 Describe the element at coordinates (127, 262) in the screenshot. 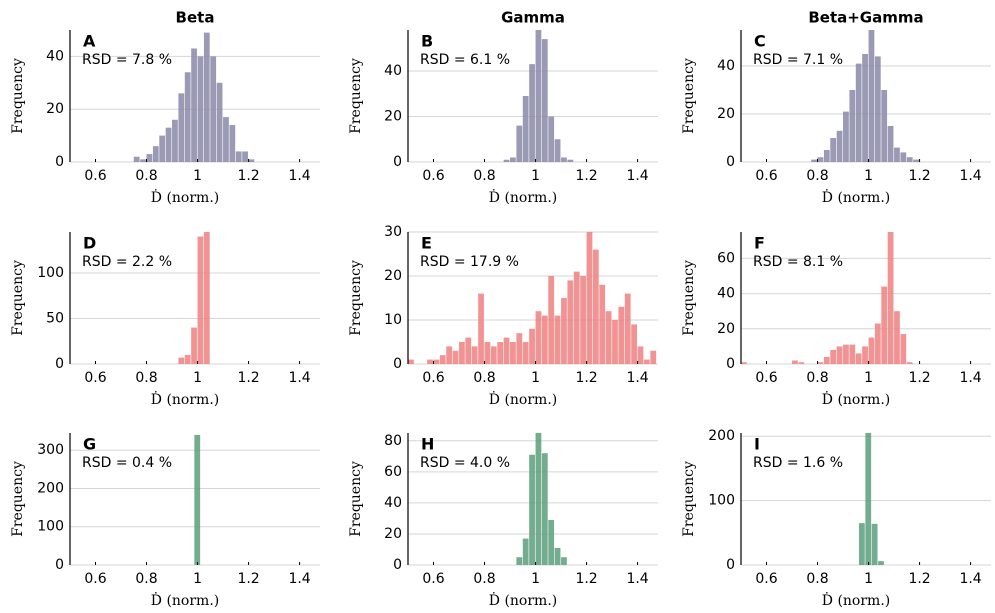

I see `annotation: RSD = 2.2 %` at that location.